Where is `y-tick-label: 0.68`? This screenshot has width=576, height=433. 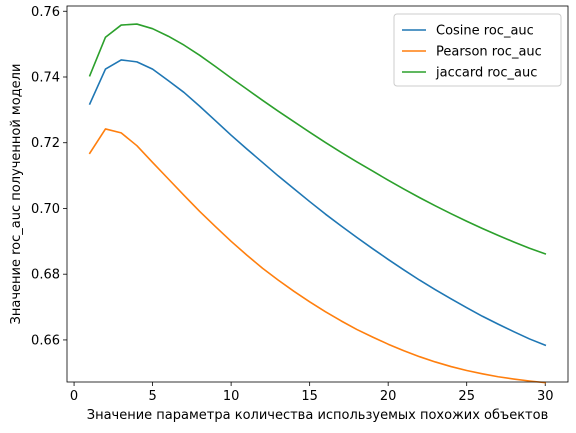
y-tick-label: 0.68 is located at coordinates (45, 275).